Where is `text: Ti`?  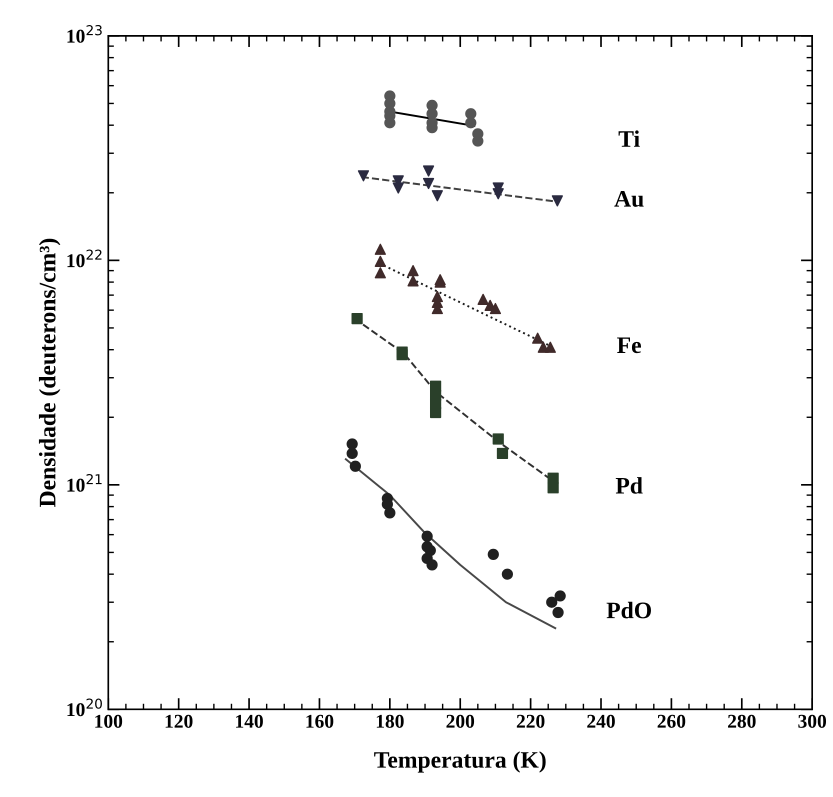
text: Ti is located at coordinates (629, 138).